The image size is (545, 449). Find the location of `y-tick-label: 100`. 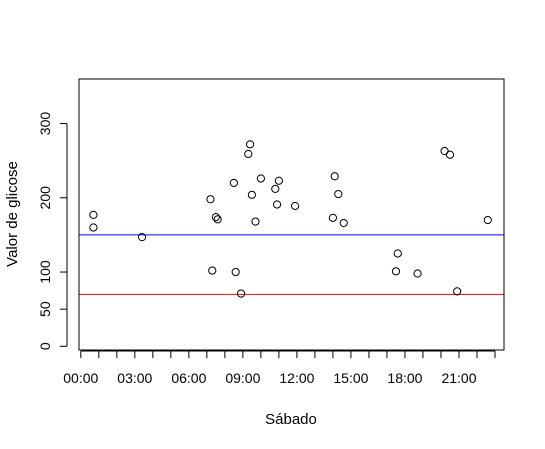

y-tick-label: 100 is located at coordinates (45, 272).